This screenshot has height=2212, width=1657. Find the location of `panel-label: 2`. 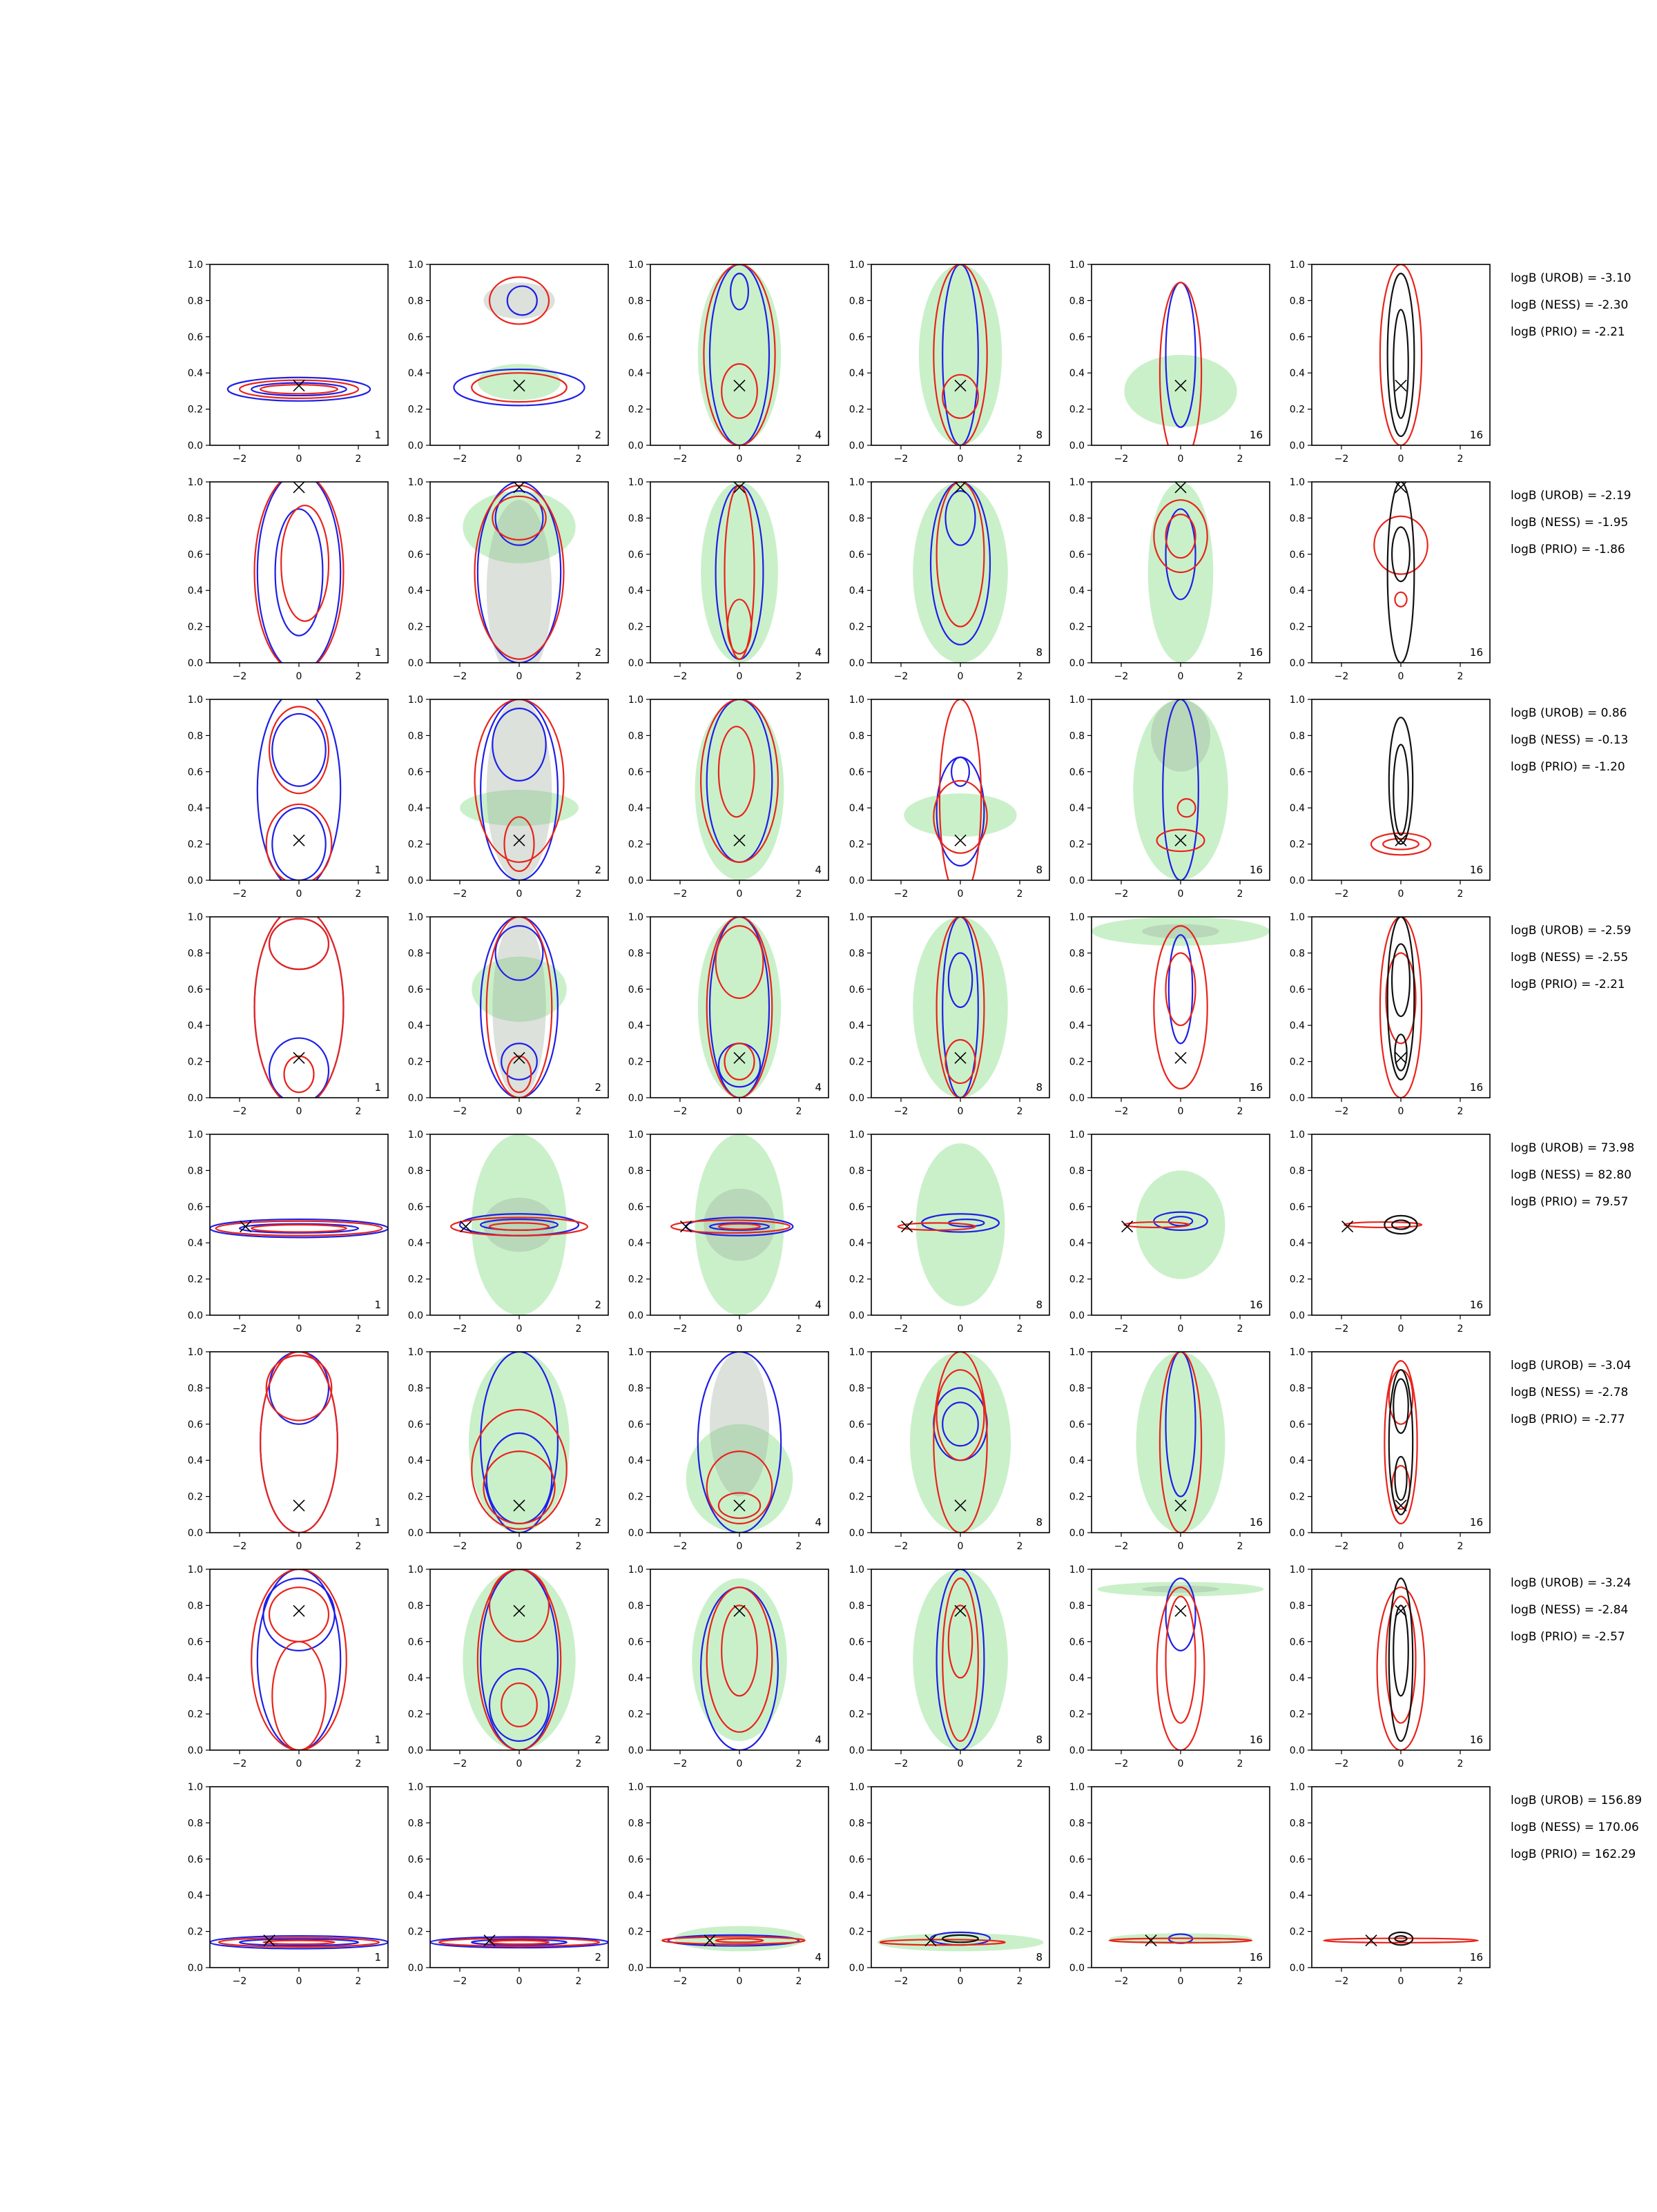

panel-label: 2 is located at coordinates (597, 1305).